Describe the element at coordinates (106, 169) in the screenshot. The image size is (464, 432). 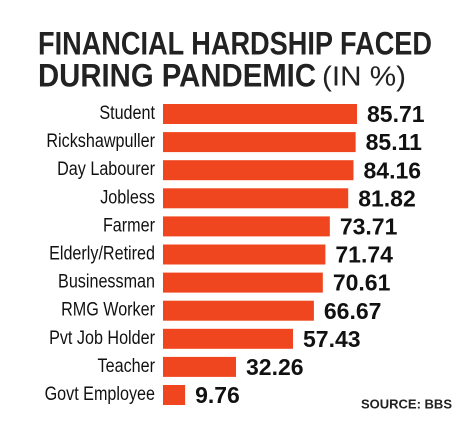
I see `category-label: Day Labourer` at that location.